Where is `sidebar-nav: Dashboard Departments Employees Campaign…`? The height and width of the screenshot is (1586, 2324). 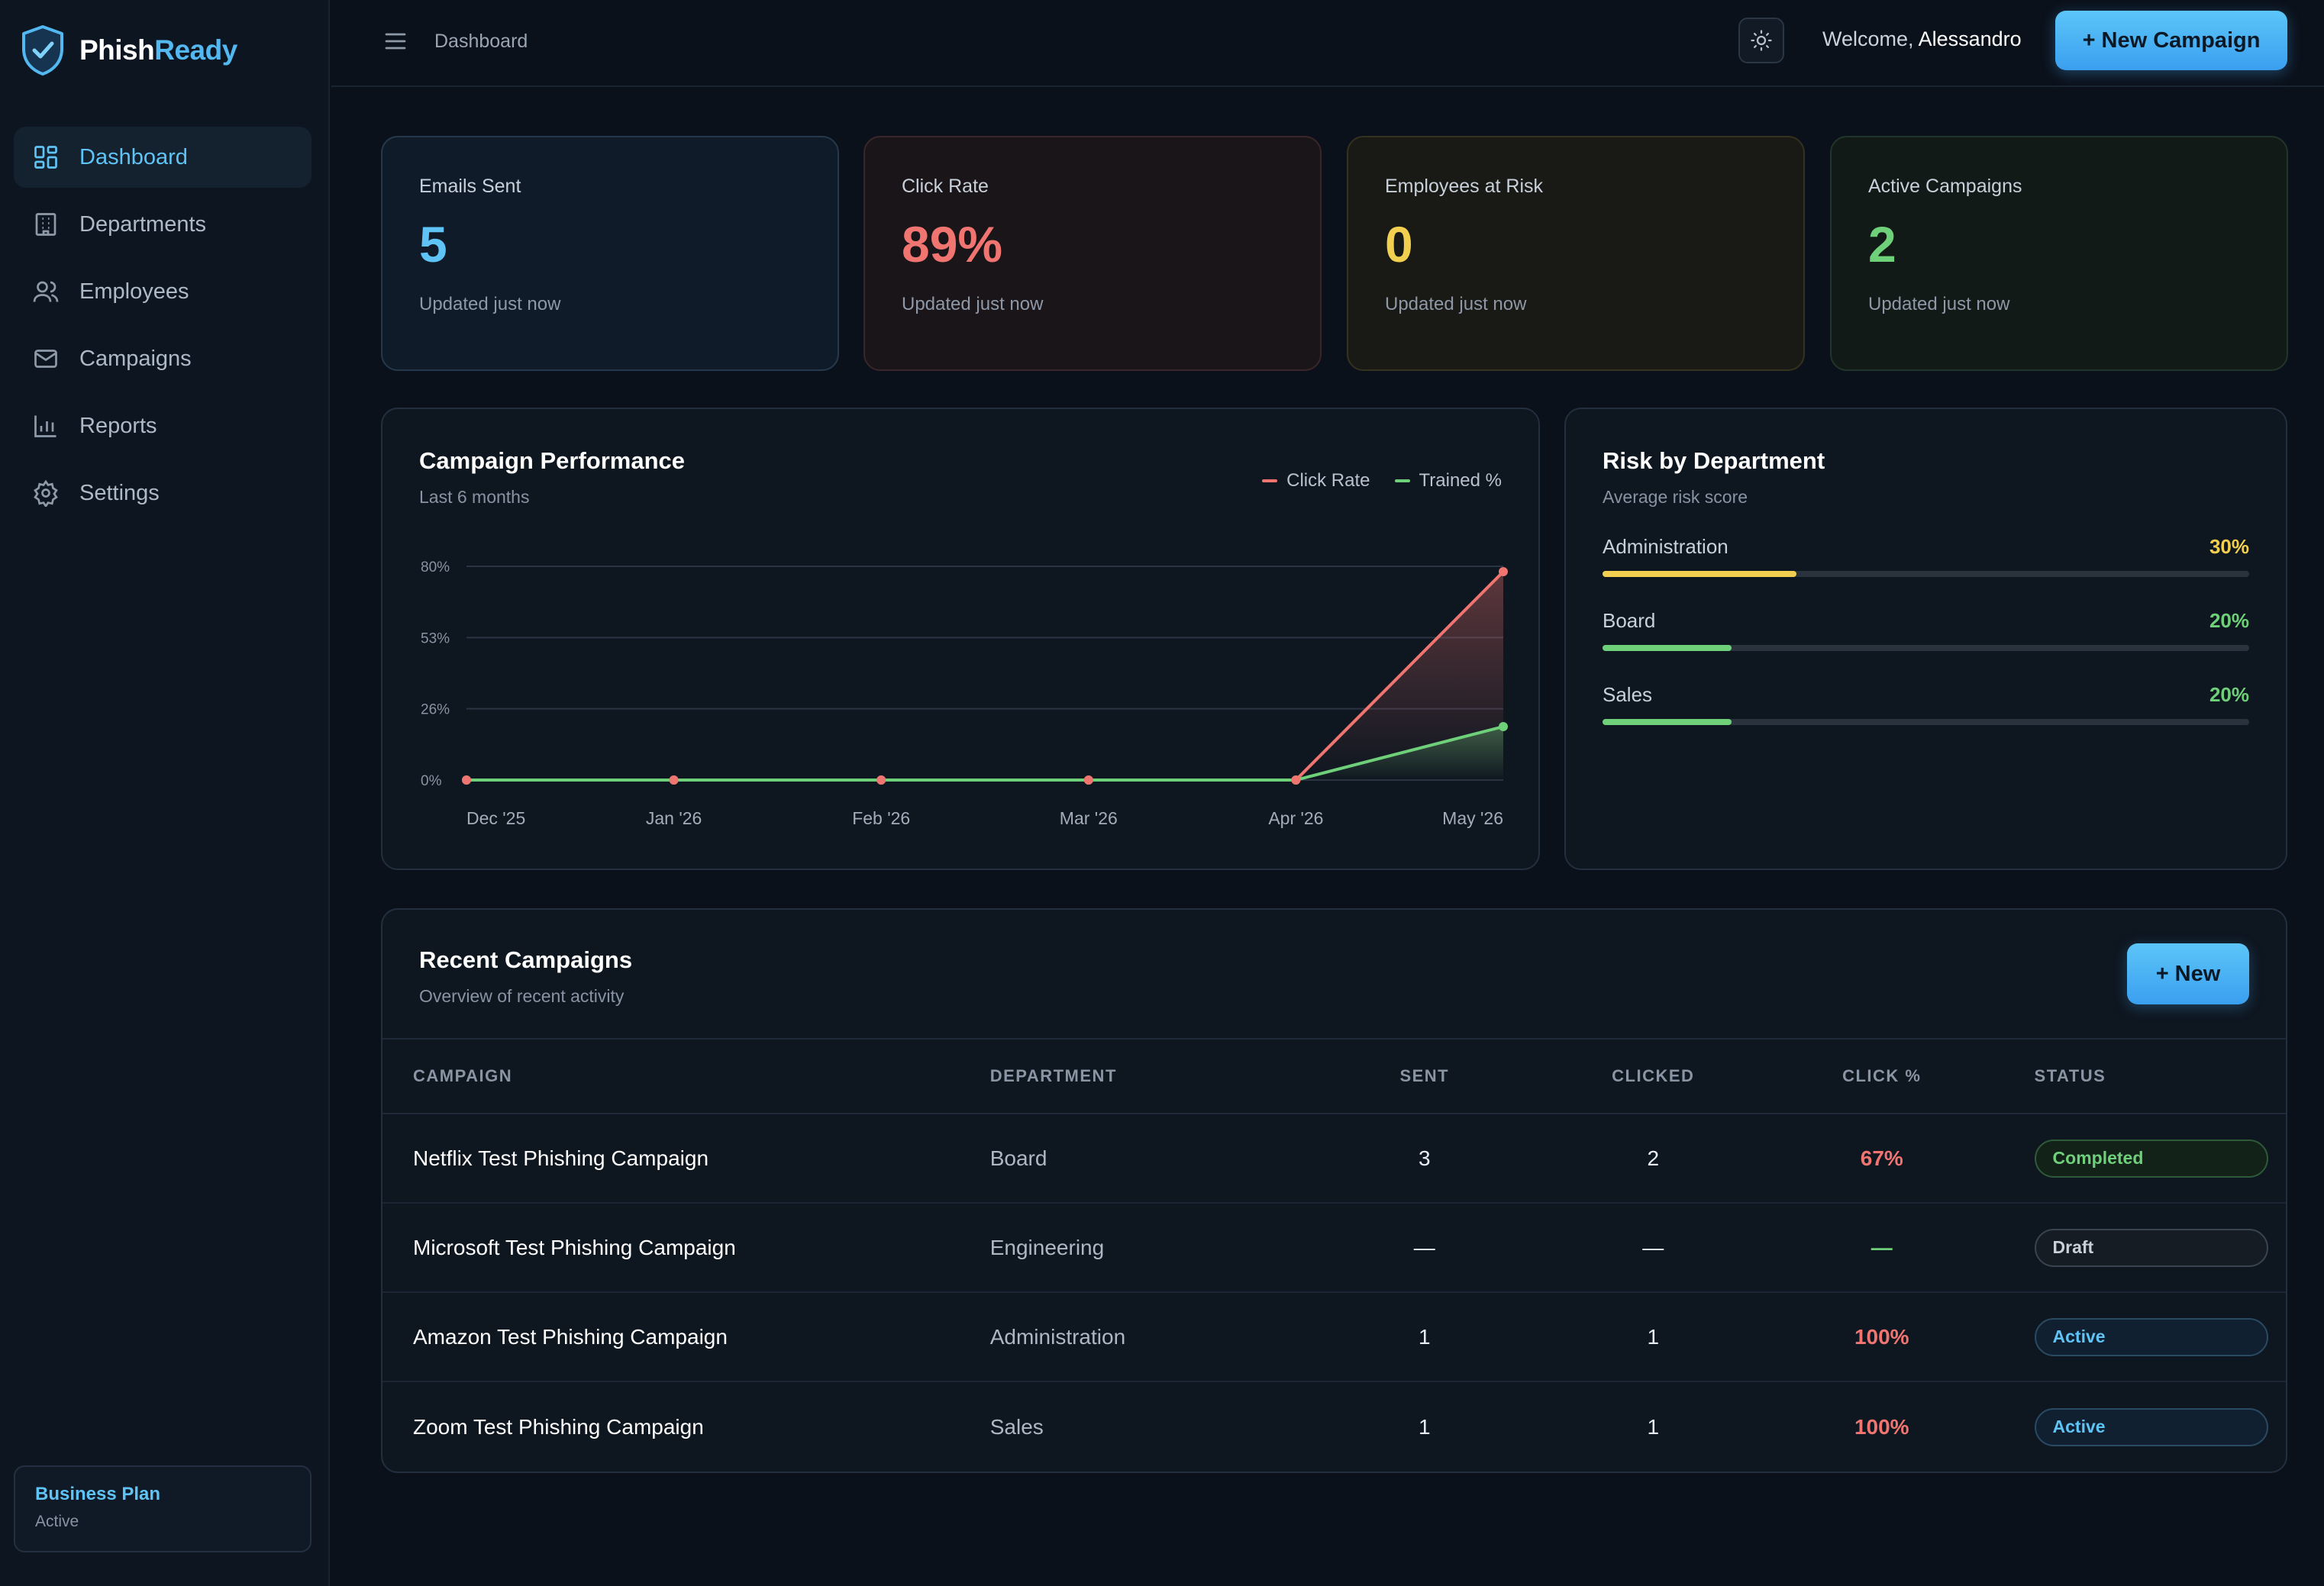 sidebar-nav: Dashboard Departments Employees Campaign… is located at coordinates (162, 328).